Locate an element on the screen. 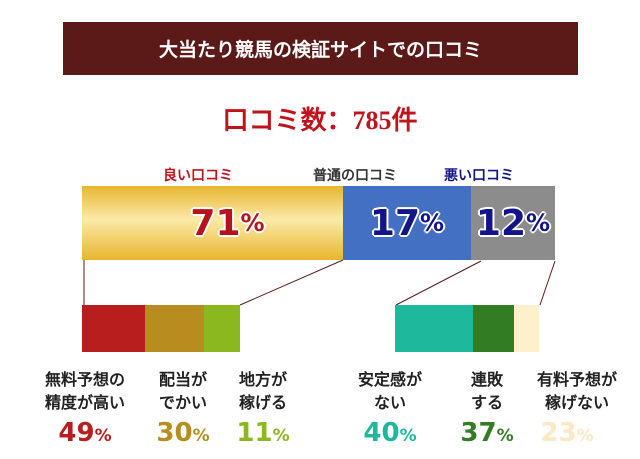  paid-percent: 23% is located at coordinates (567, 433).